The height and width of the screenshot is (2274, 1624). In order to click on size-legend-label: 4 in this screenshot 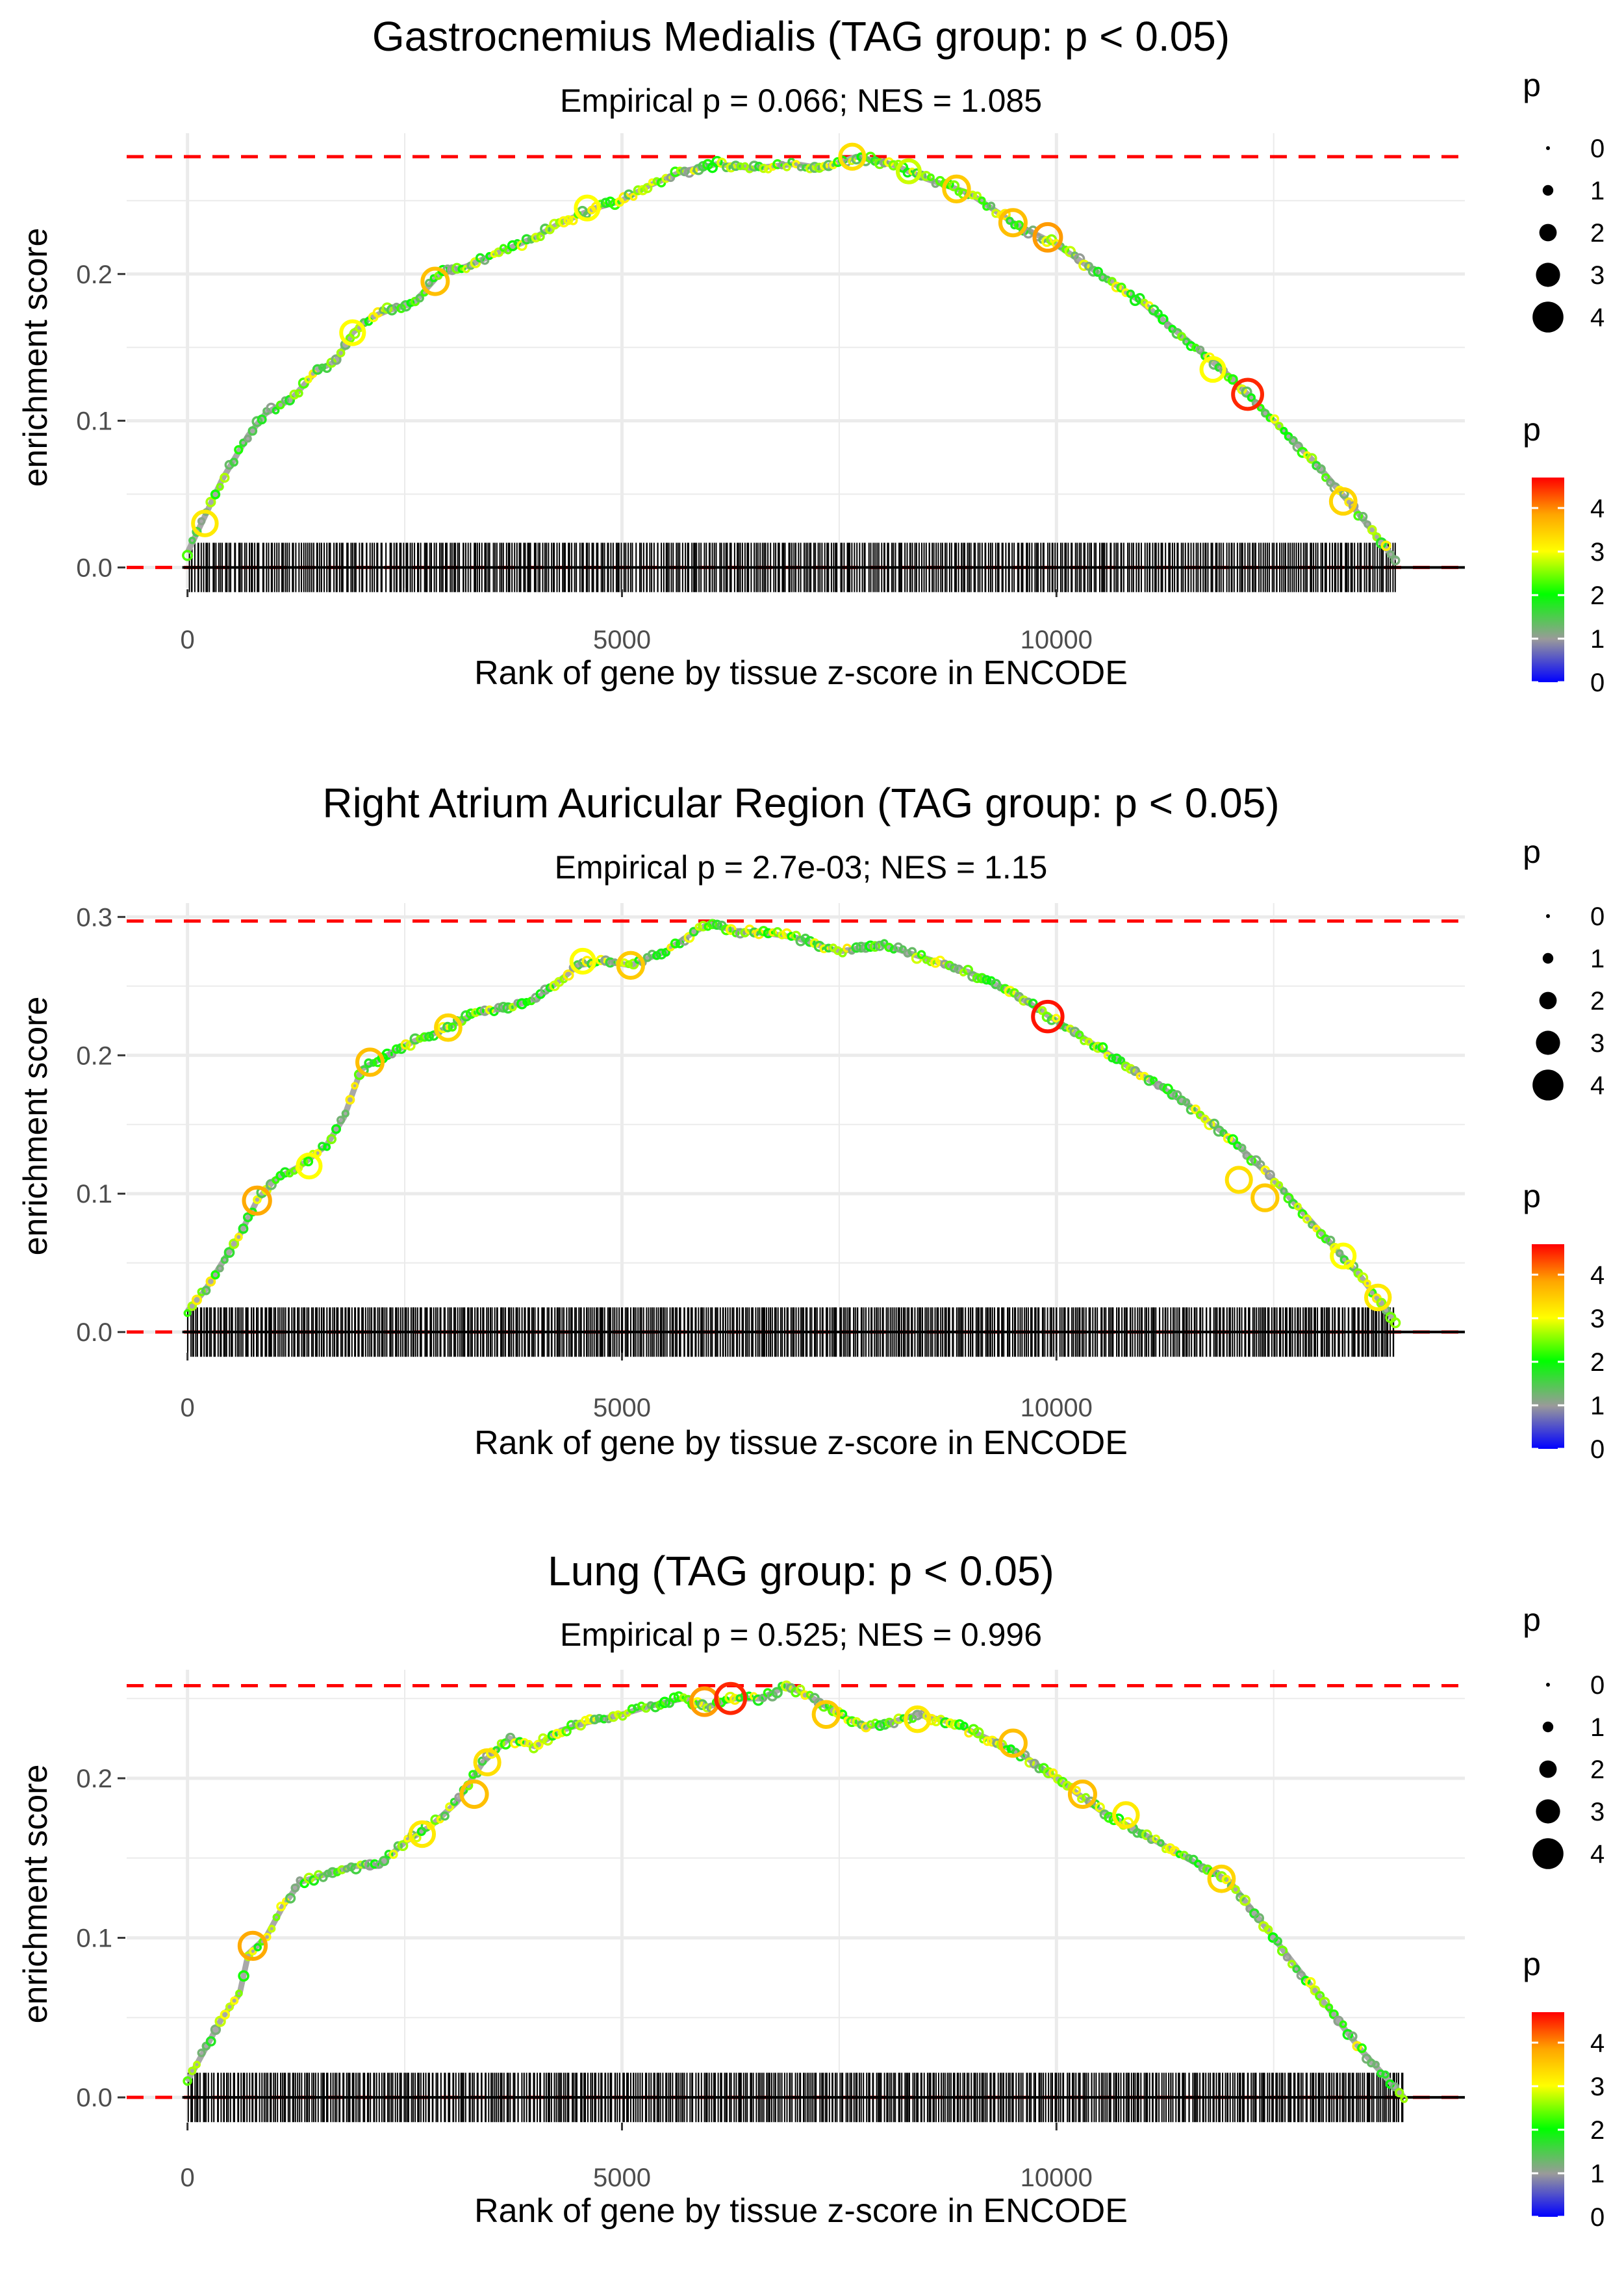, I will do `click(1597, 1854)`.